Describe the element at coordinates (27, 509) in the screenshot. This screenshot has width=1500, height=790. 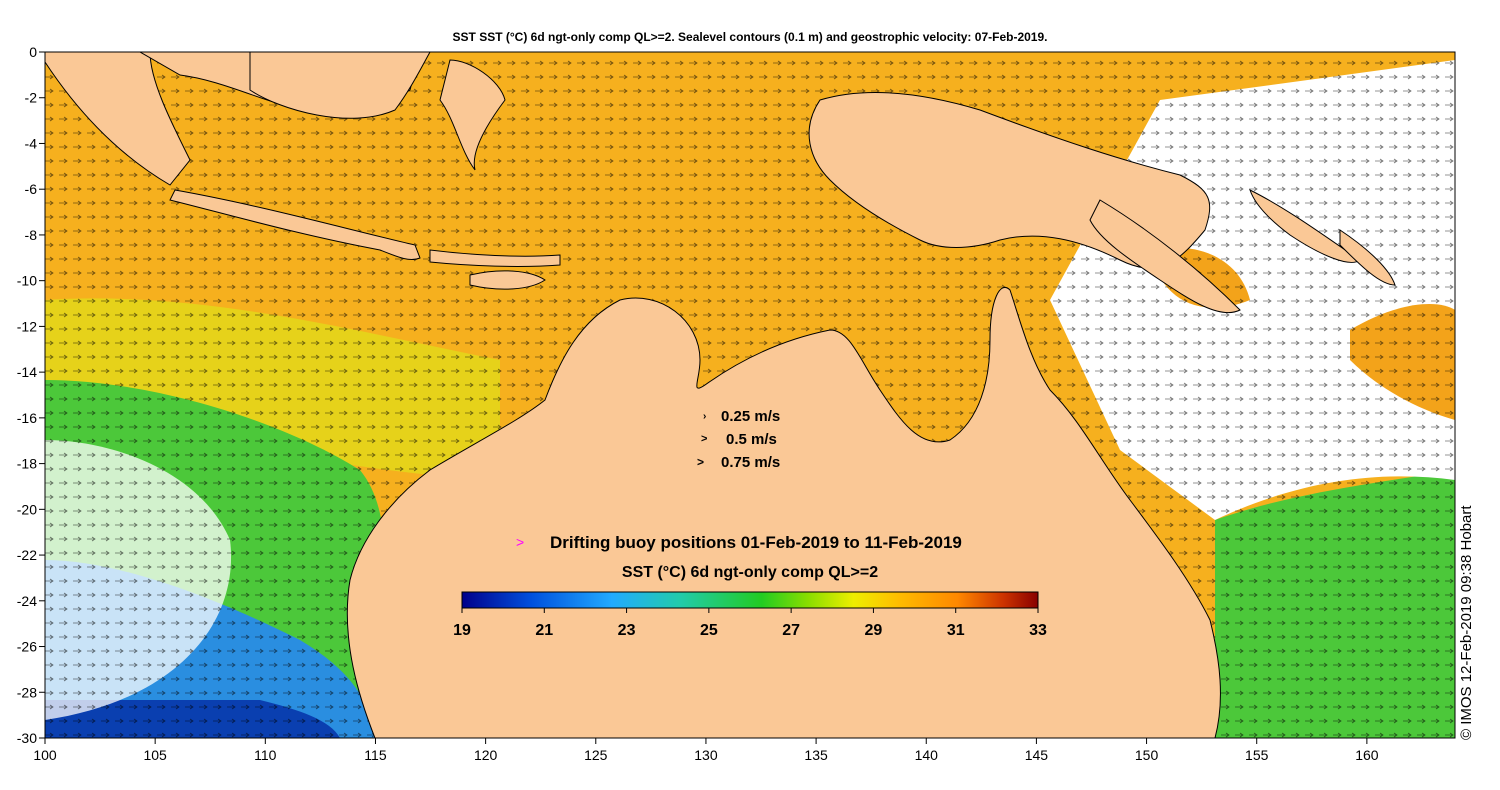
I see `y-tick-label: -20` at that location.